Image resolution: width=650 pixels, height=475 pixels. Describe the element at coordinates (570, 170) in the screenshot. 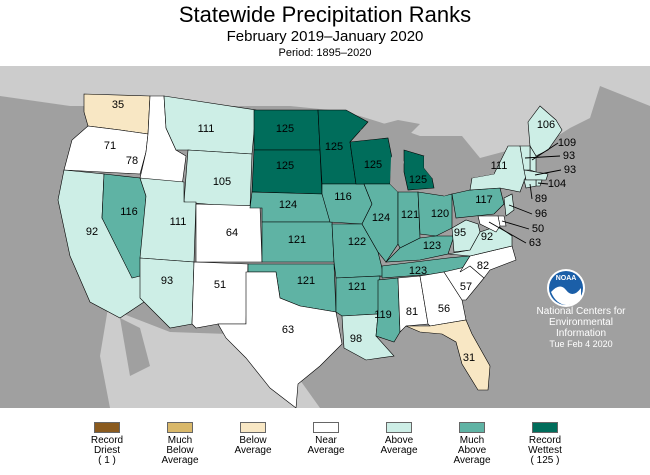

I see `rank-label-ma: 93` at that location.